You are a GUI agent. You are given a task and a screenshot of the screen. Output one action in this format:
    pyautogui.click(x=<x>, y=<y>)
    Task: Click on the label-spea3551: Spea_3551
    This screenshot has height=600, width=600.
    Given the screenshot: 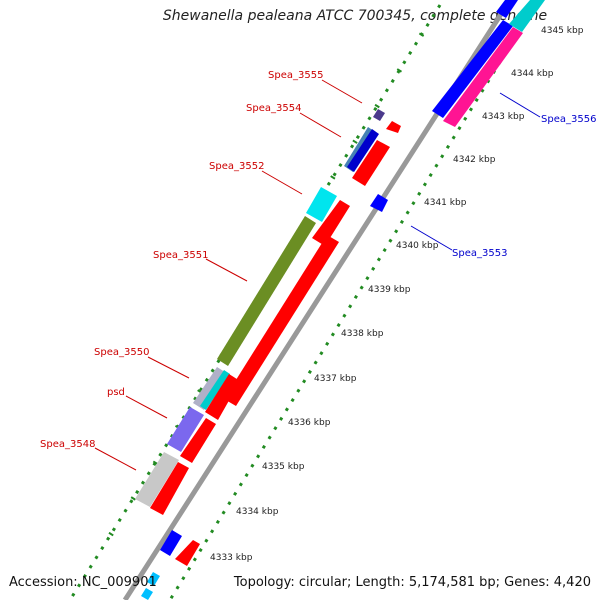 What is the action you would take?
    pyautogui.click(x=180, y=255)
    